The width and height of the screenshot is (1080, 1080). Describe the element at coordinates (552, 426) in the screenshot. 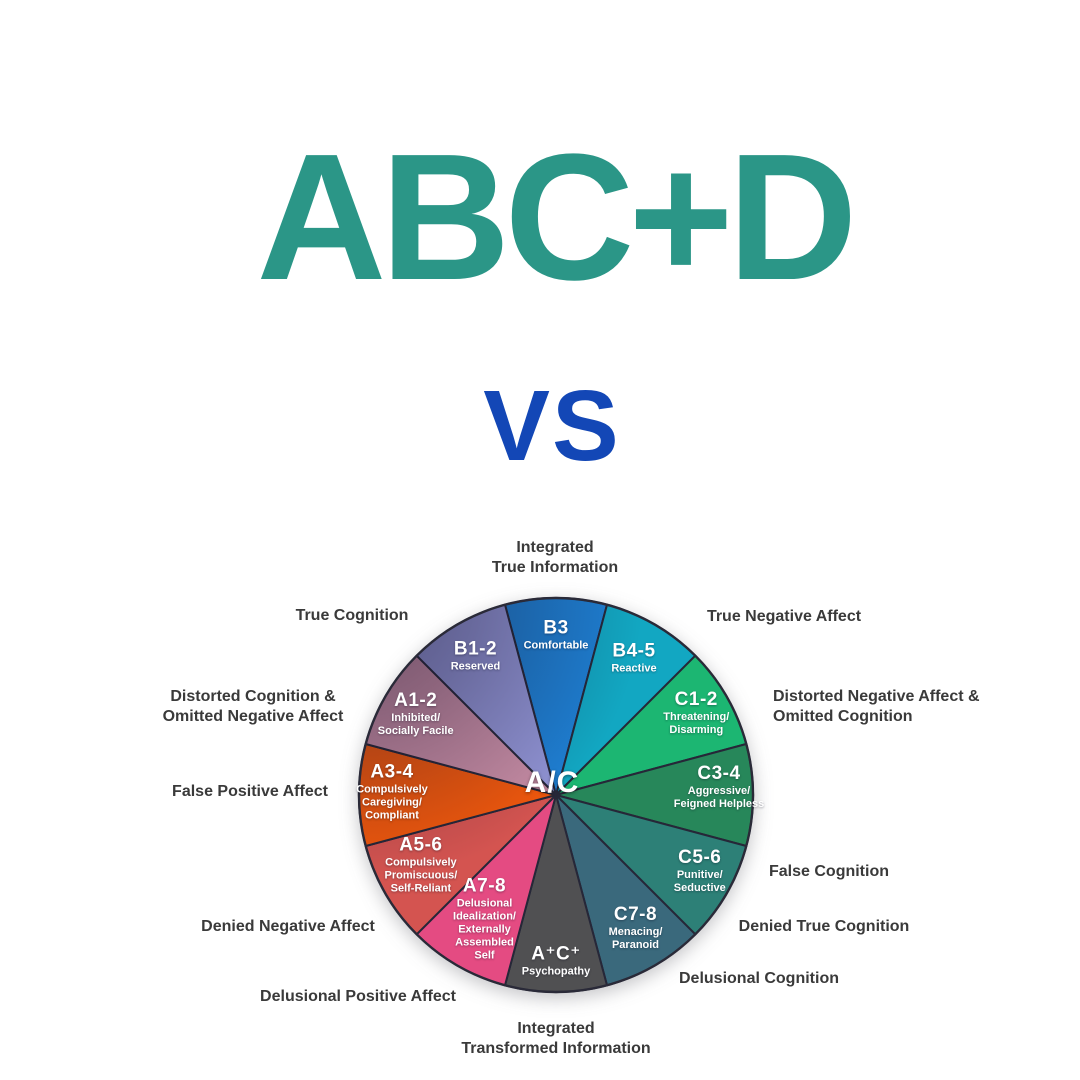

I see `vs-label: VS` at that location.